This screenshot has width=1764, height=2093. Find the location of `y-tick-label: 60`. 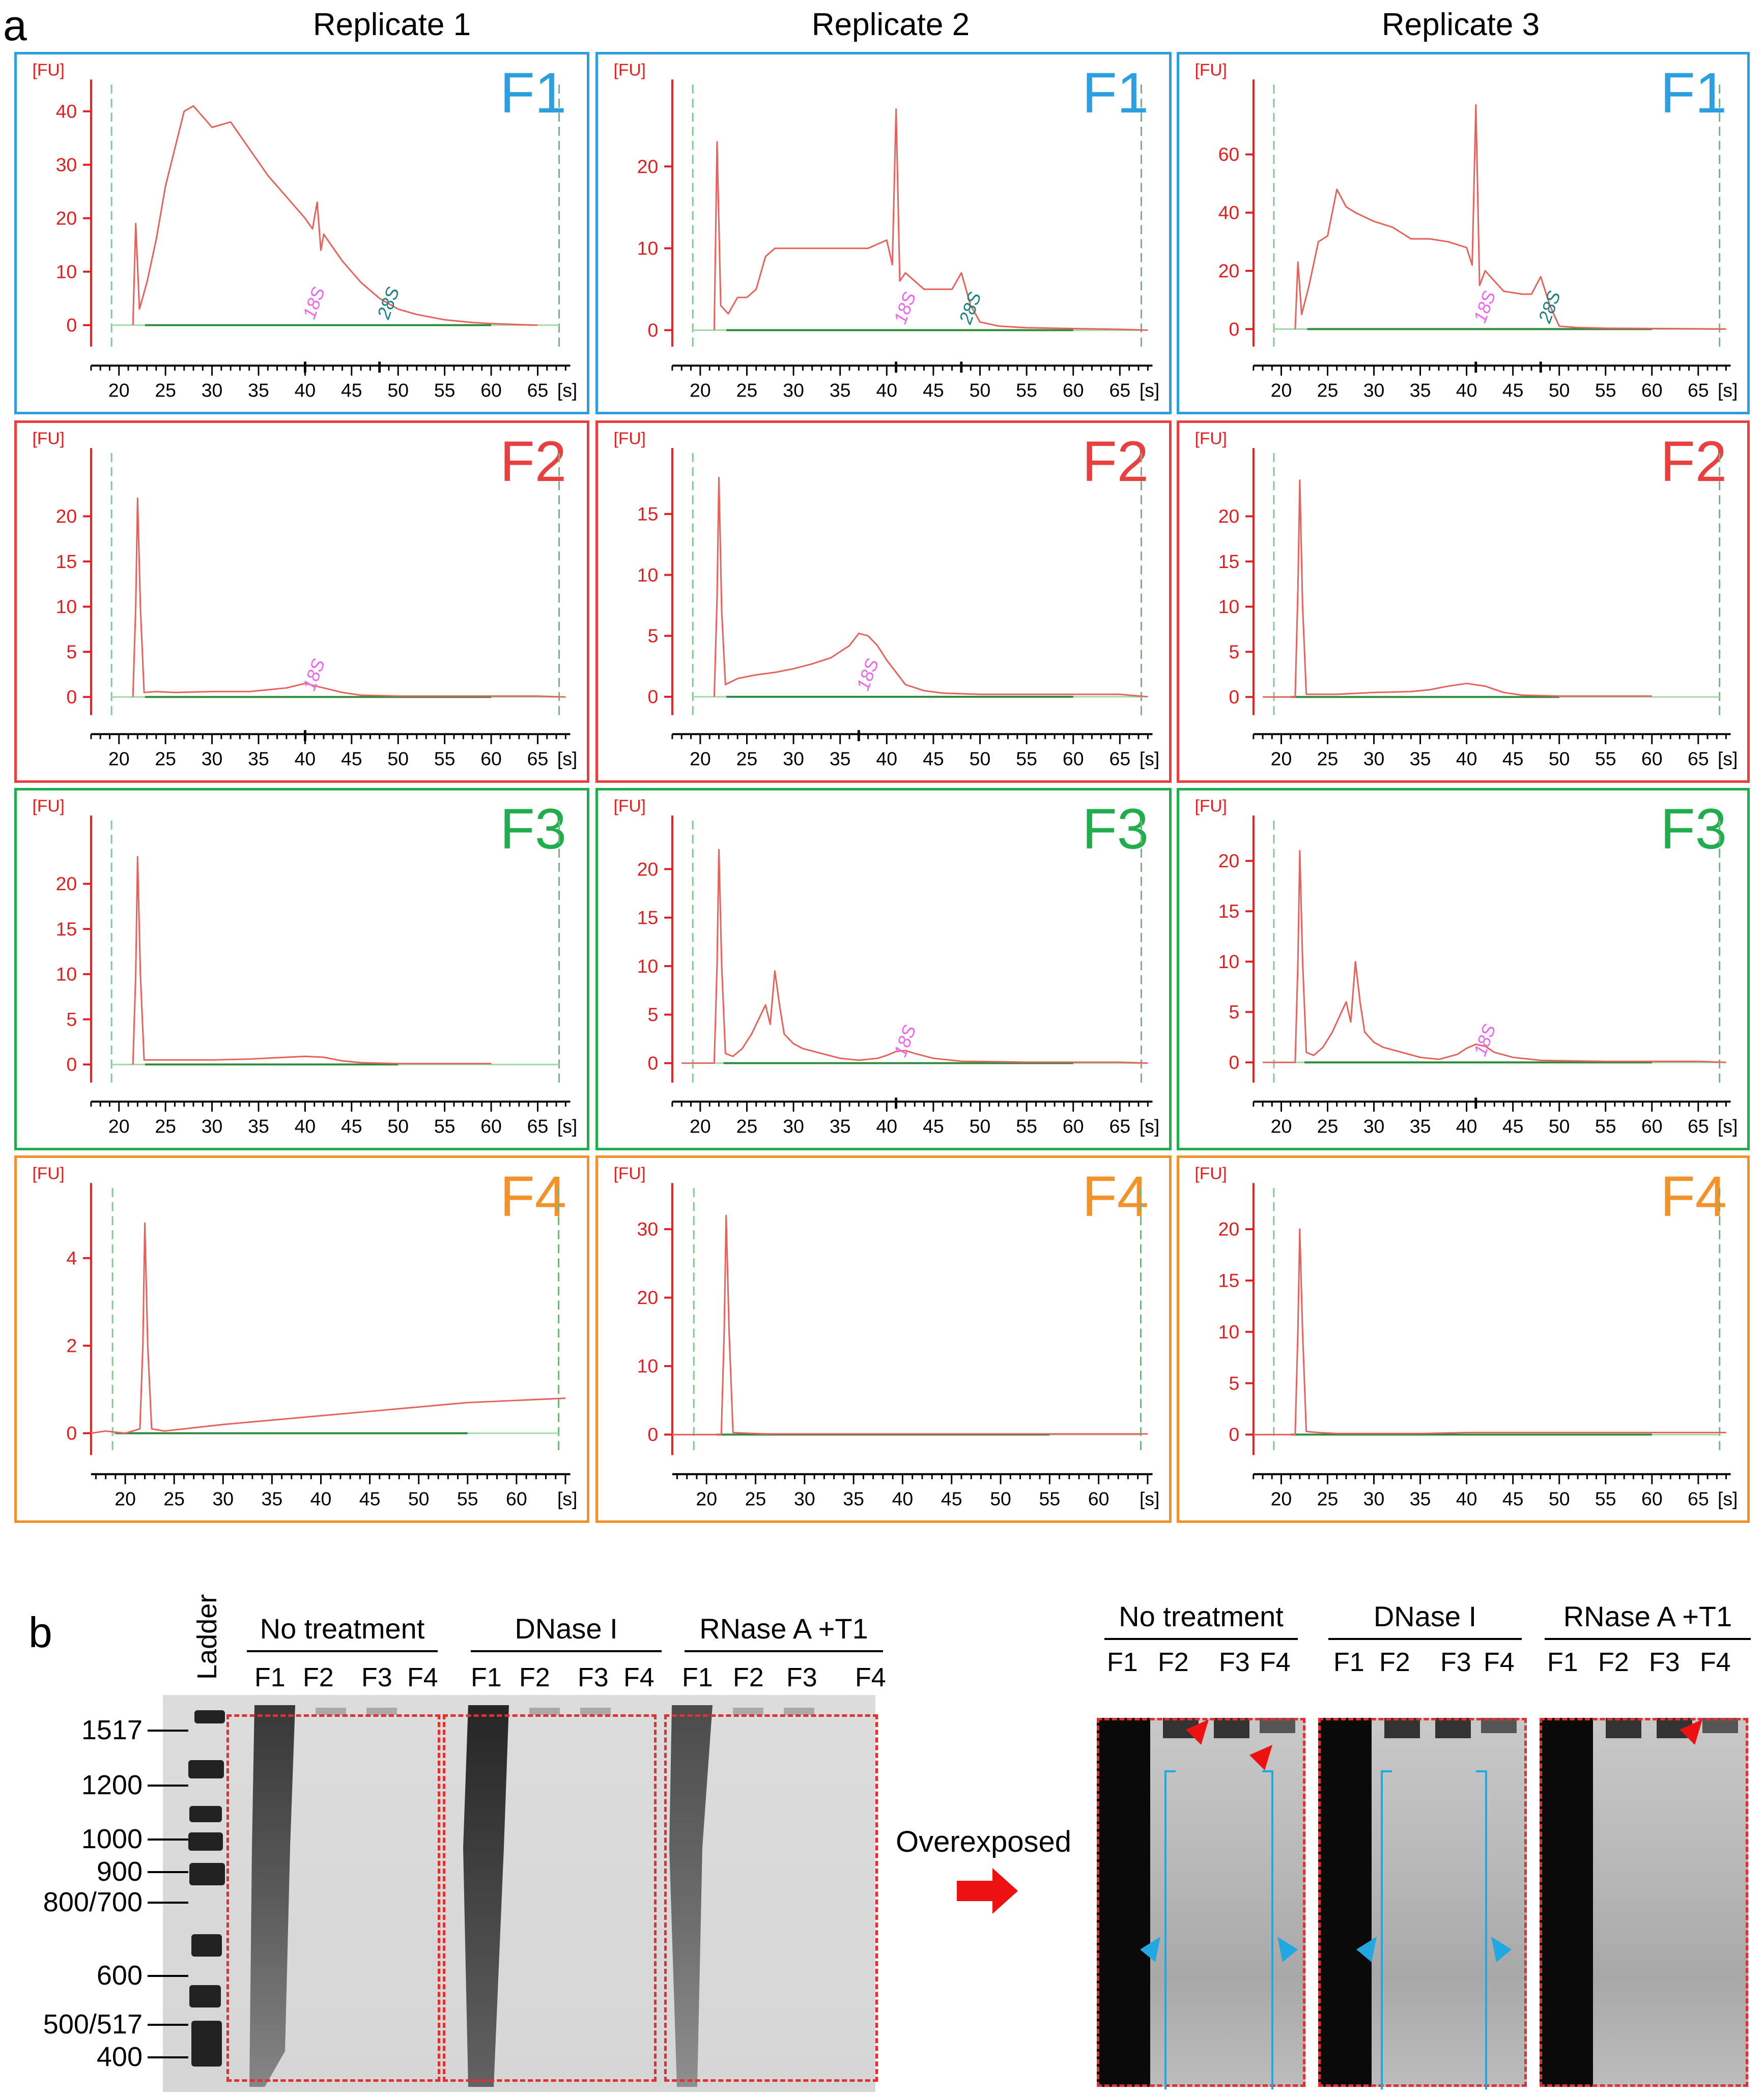

y-tick-label: 60 is located at coordinates (1229, 154).